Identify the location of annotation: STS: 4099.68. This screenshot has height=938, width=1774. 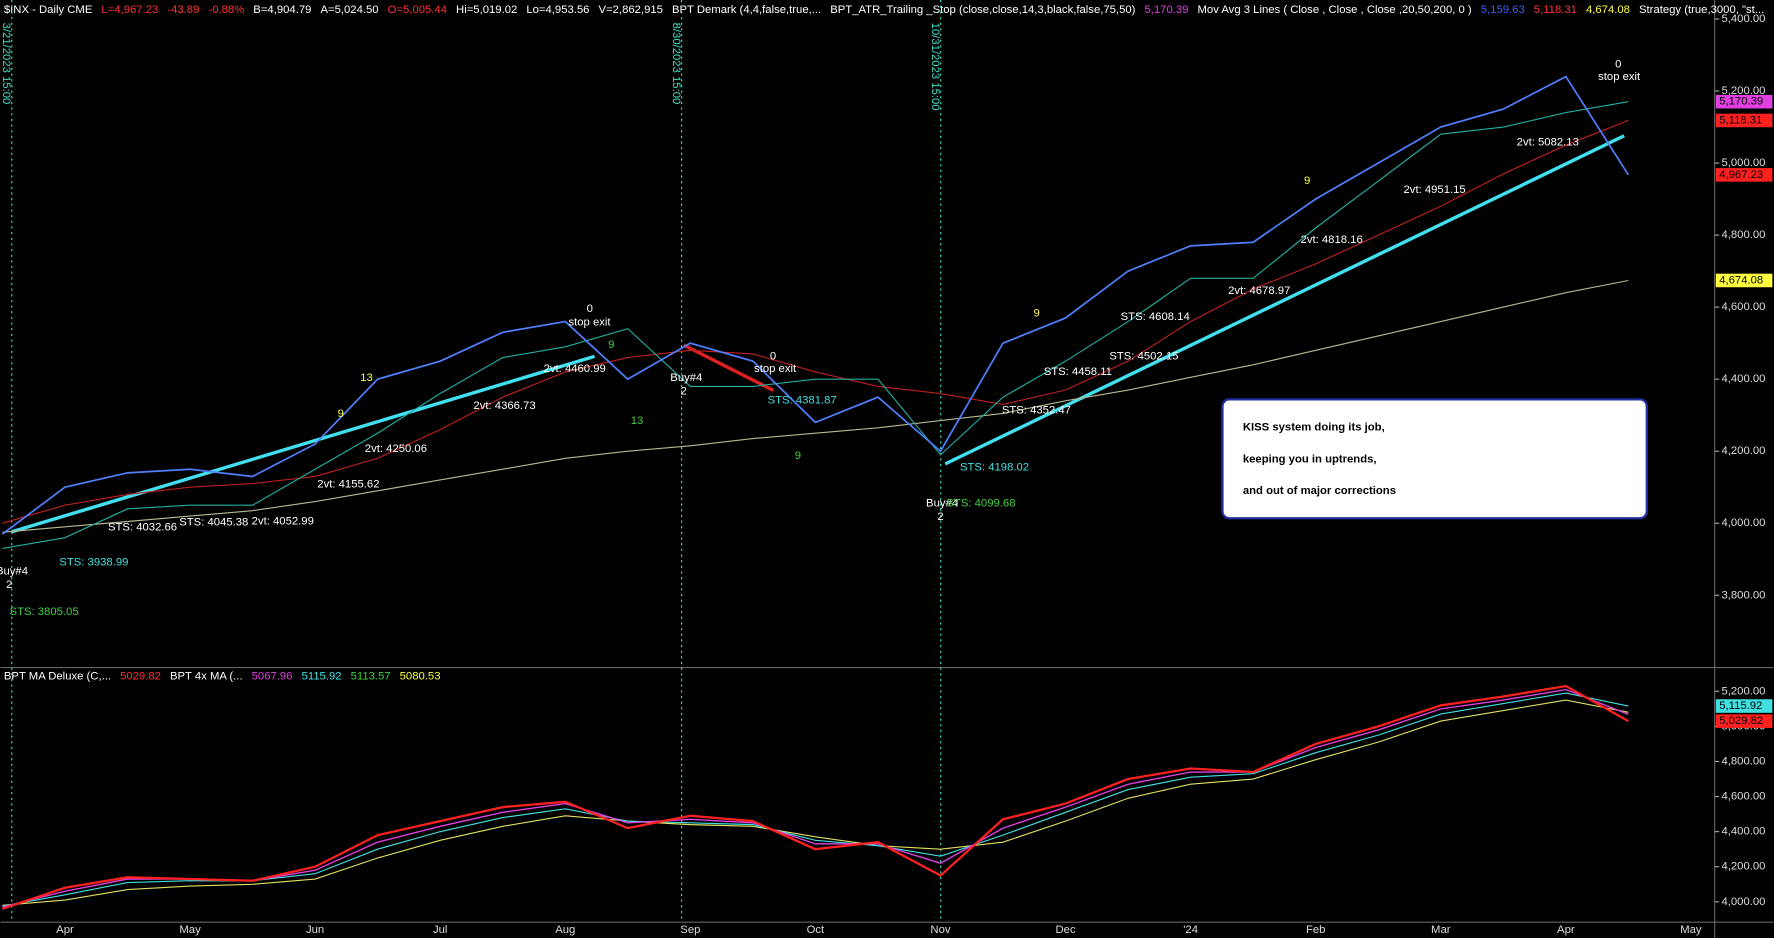
(980, 503).